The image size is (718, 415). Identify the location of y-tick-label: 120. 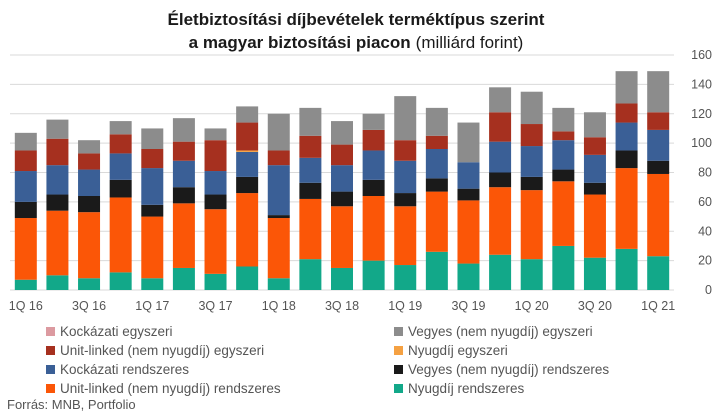
(701, 114).